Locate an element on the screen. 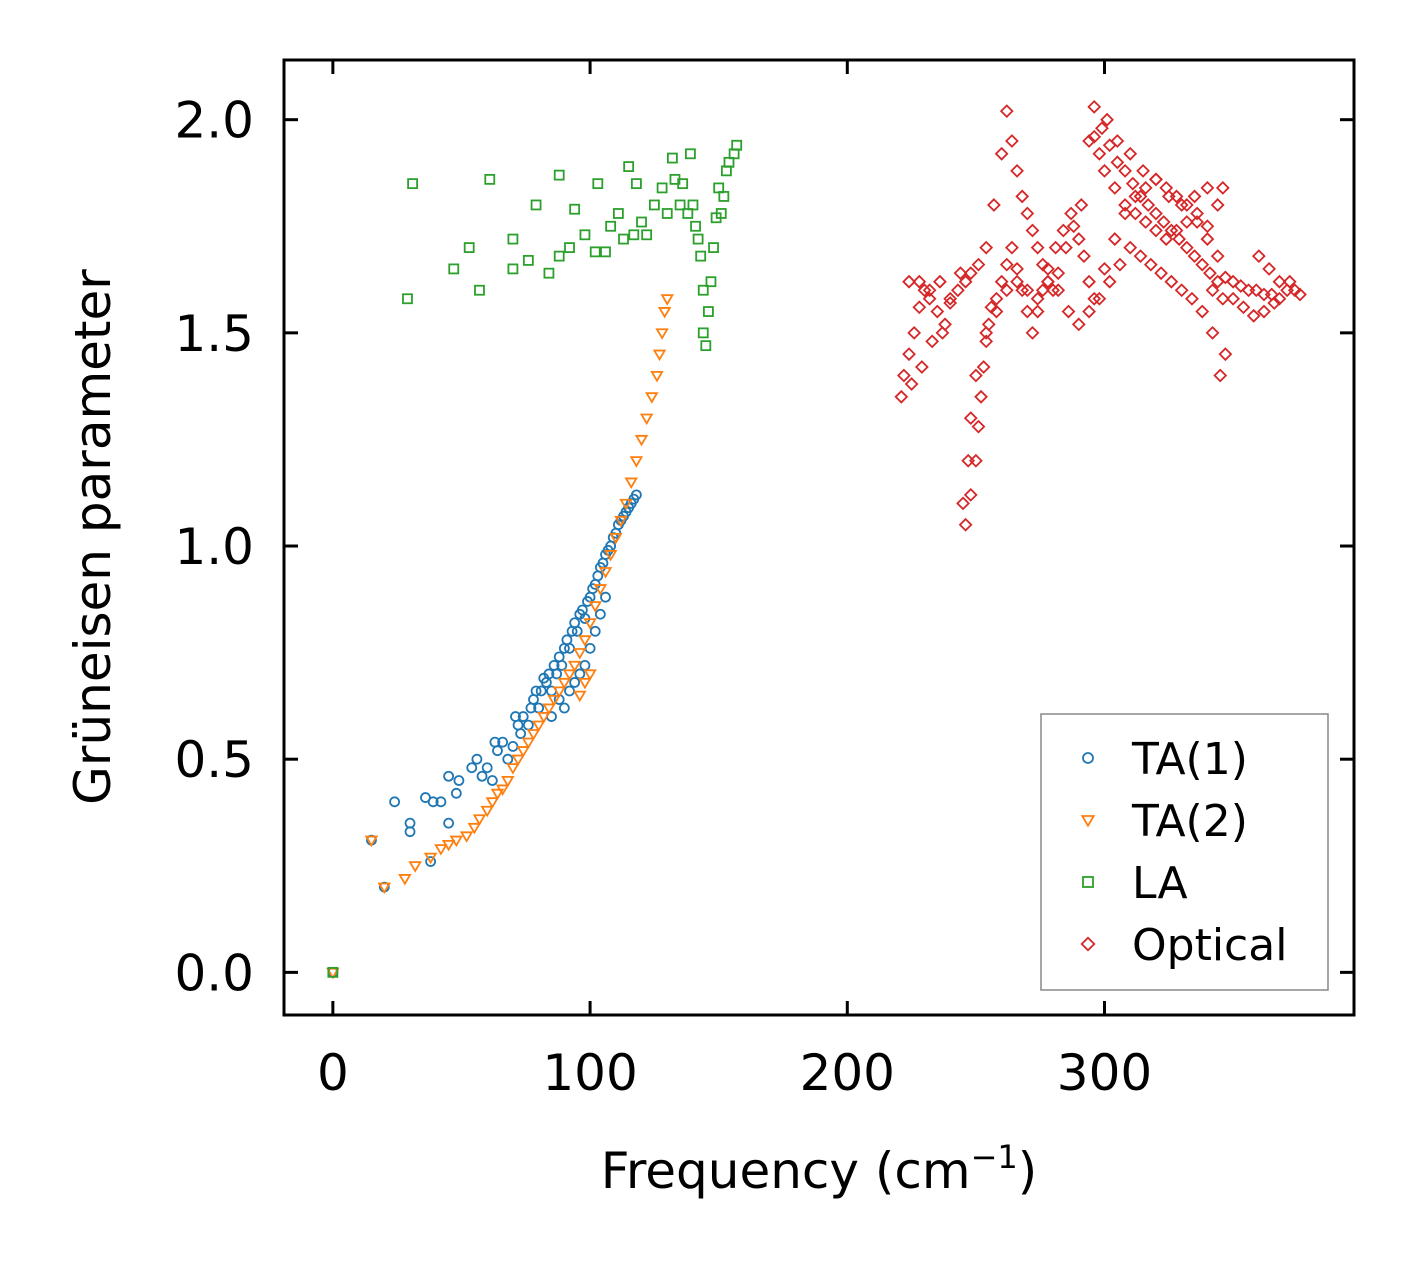  x-axis-label-superscript: −1 is located at coordinates (994, 1157).